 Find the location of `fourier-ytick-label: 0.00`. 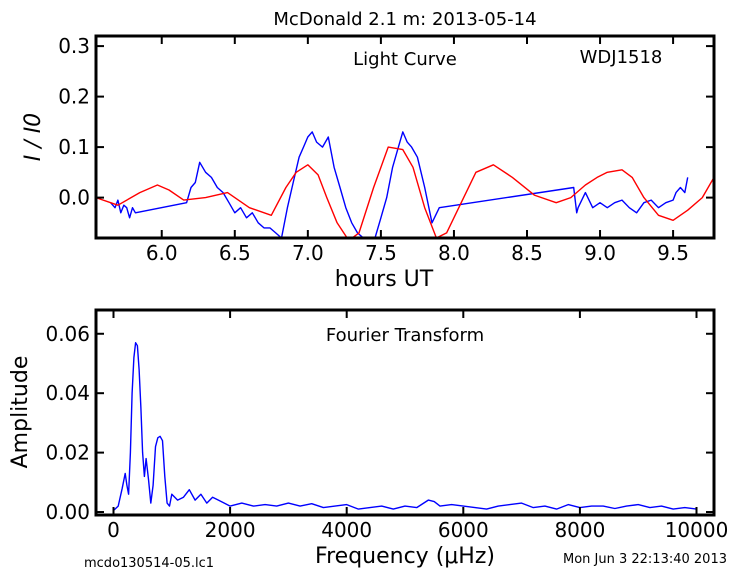

fourier-ytick-label: 0.00 is located at coordinates (67, 512).